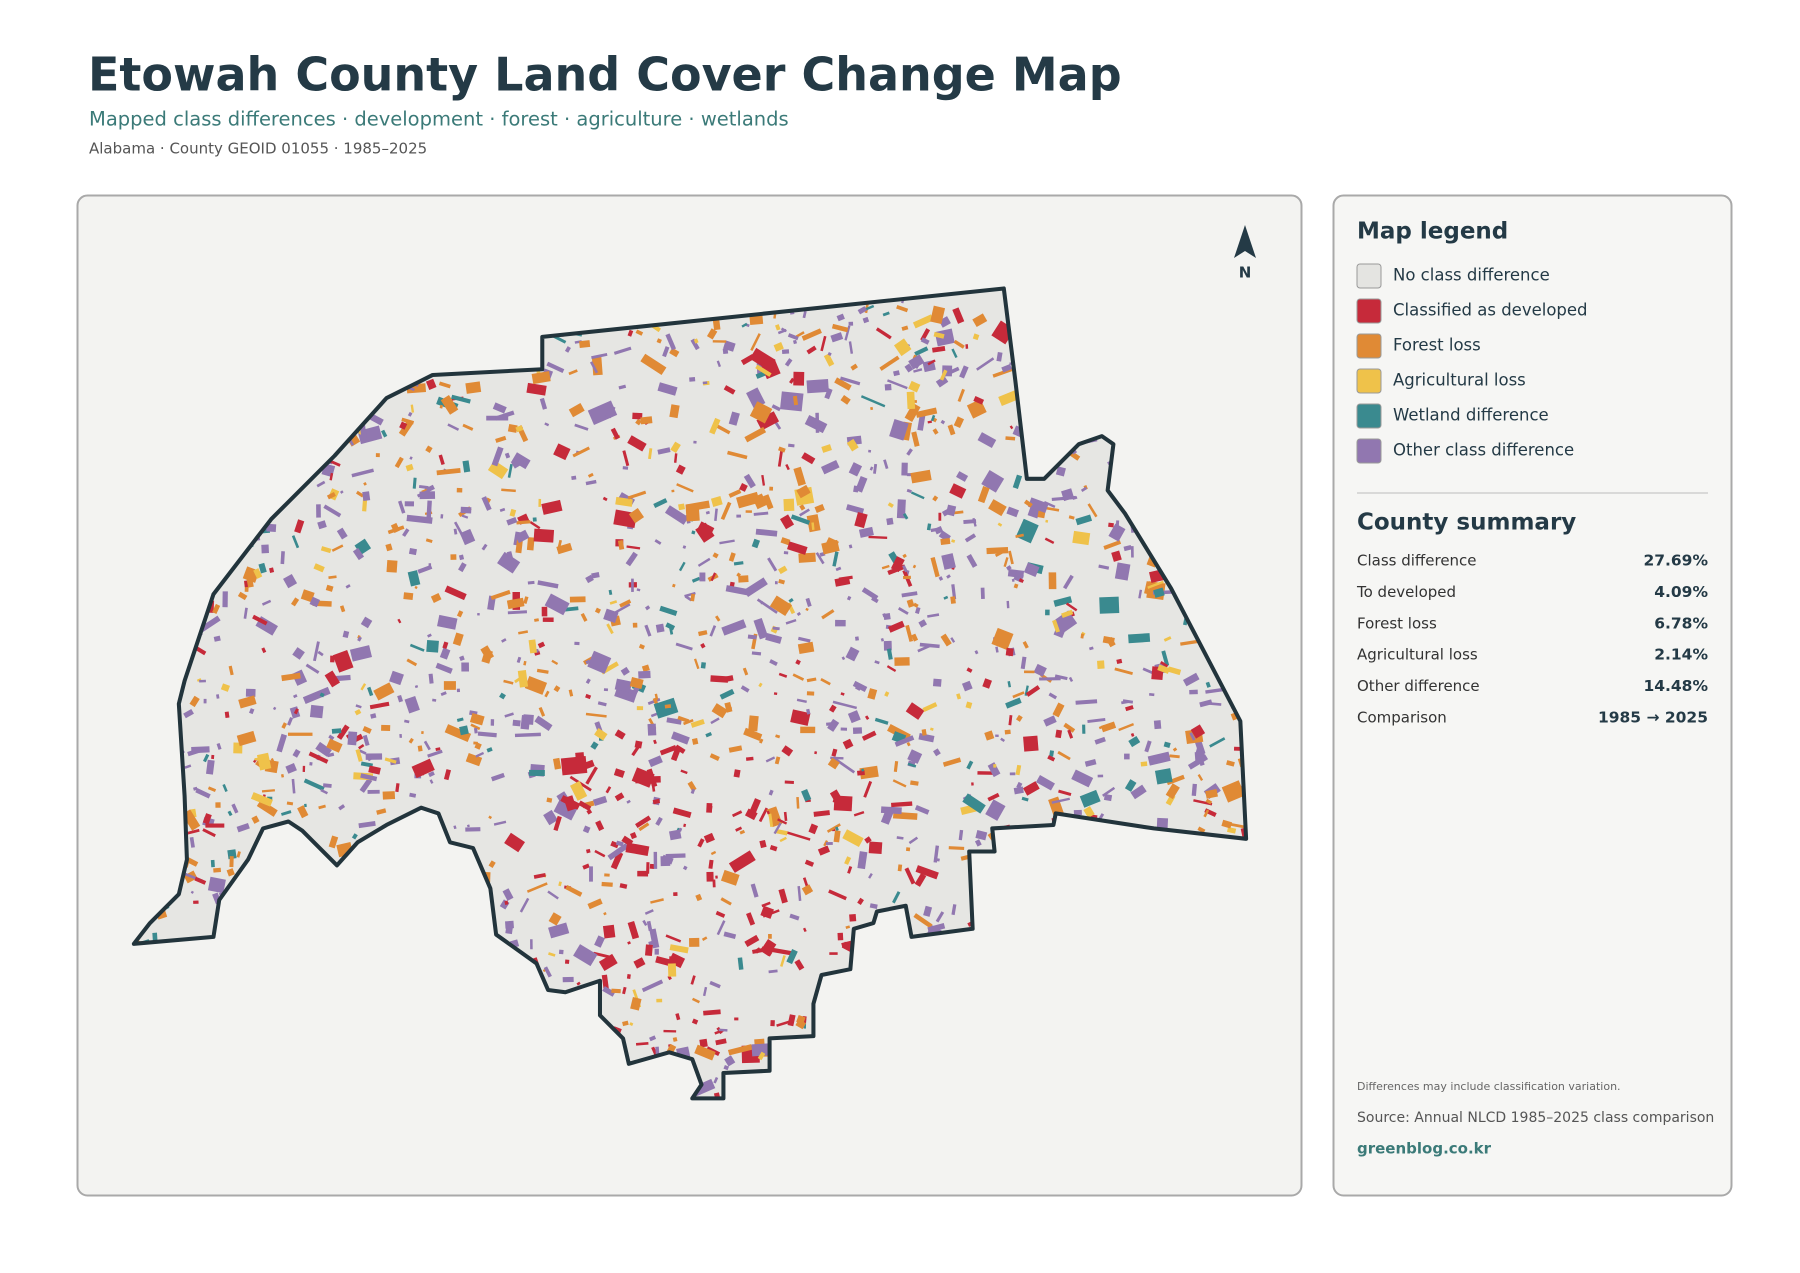 The width and height of the screenshot is (1800, 1273). I want to click on legend-swatch, so click(1369, 311).